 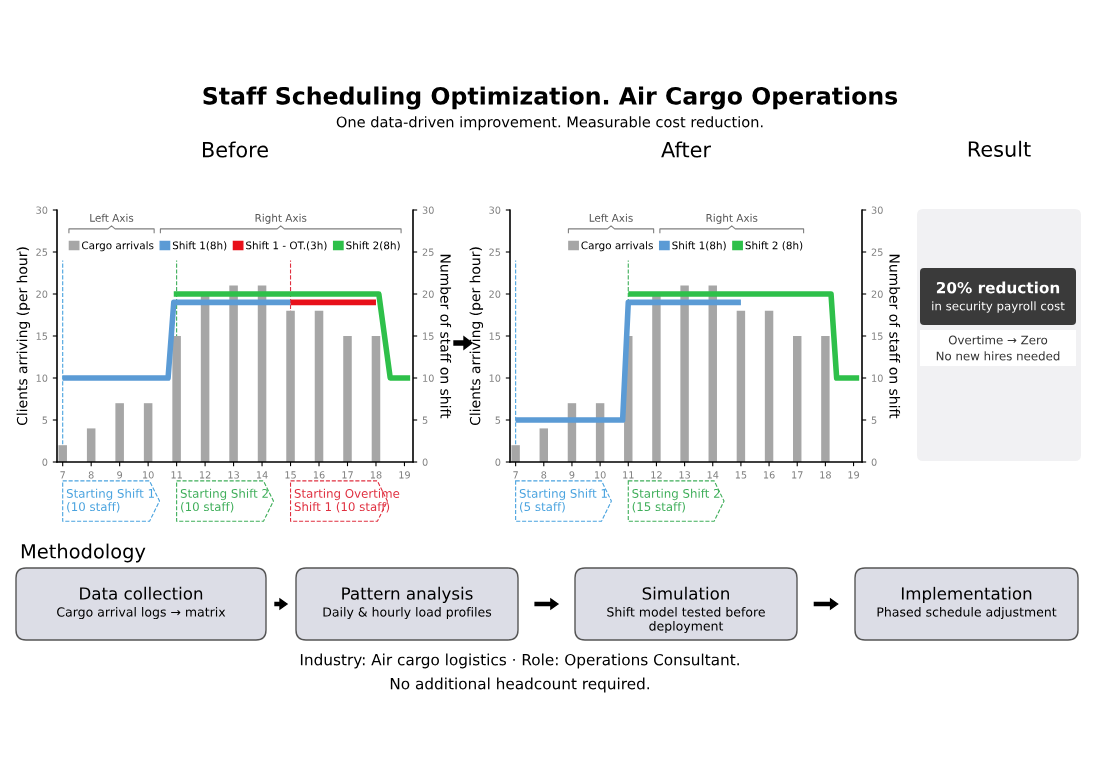 What do you see at coordinates (998, 340) in the screenshot?
I see `text: Overtime → Zero` at bounding box center [998, 340].